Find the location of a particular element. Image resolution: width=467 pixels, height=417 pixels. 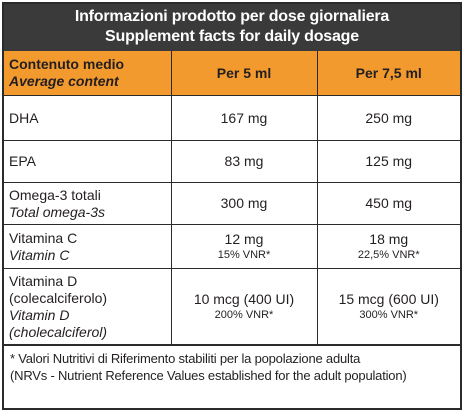

value-per-5ml-cell: 10 mcg (400 UI) 200% VNR* is located at coordinates (244, 306).